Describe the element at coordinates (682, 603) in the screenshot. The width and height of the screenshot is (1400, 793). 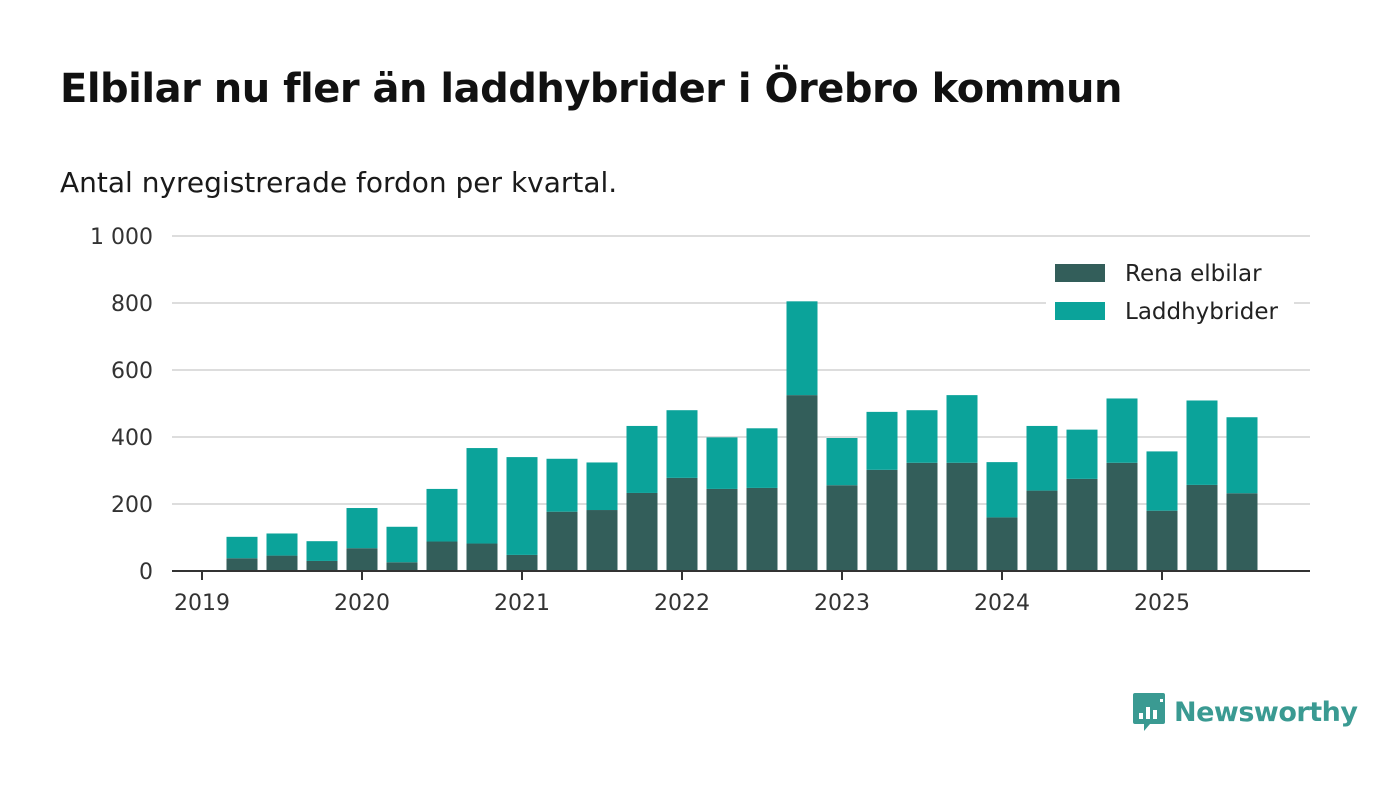
I see `x-tick-label: 2022` at that location.